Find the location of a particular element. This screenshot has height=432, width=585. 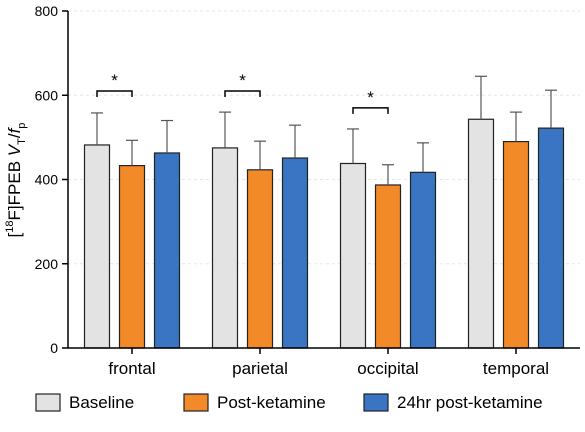

significance-markers: * * * is located at coordinates (242, 92).